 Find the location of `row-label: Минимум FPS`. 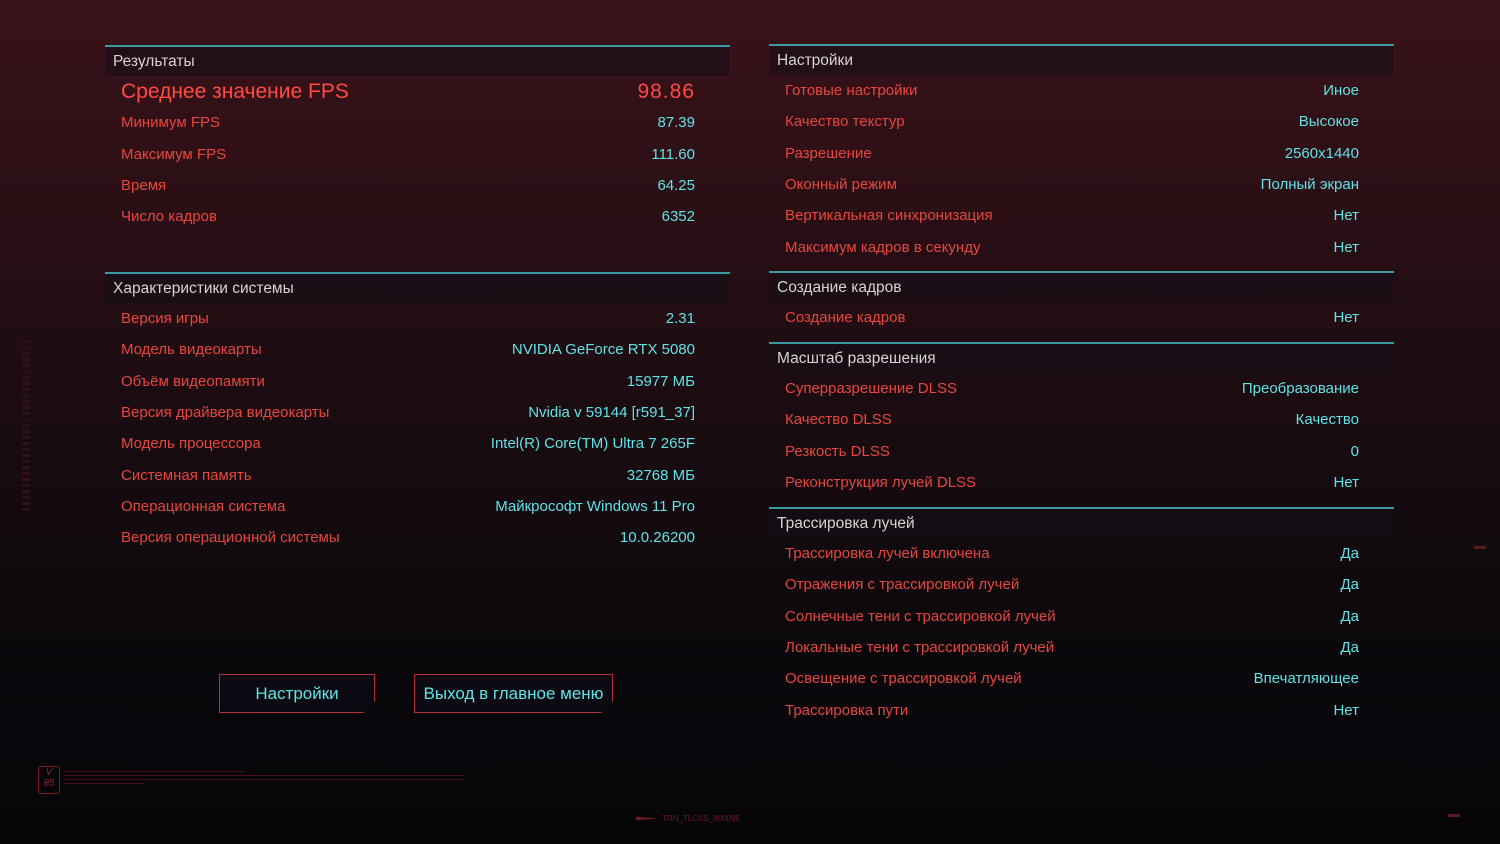

row-label: Минимум FPS is located at coordinates (171, 123).